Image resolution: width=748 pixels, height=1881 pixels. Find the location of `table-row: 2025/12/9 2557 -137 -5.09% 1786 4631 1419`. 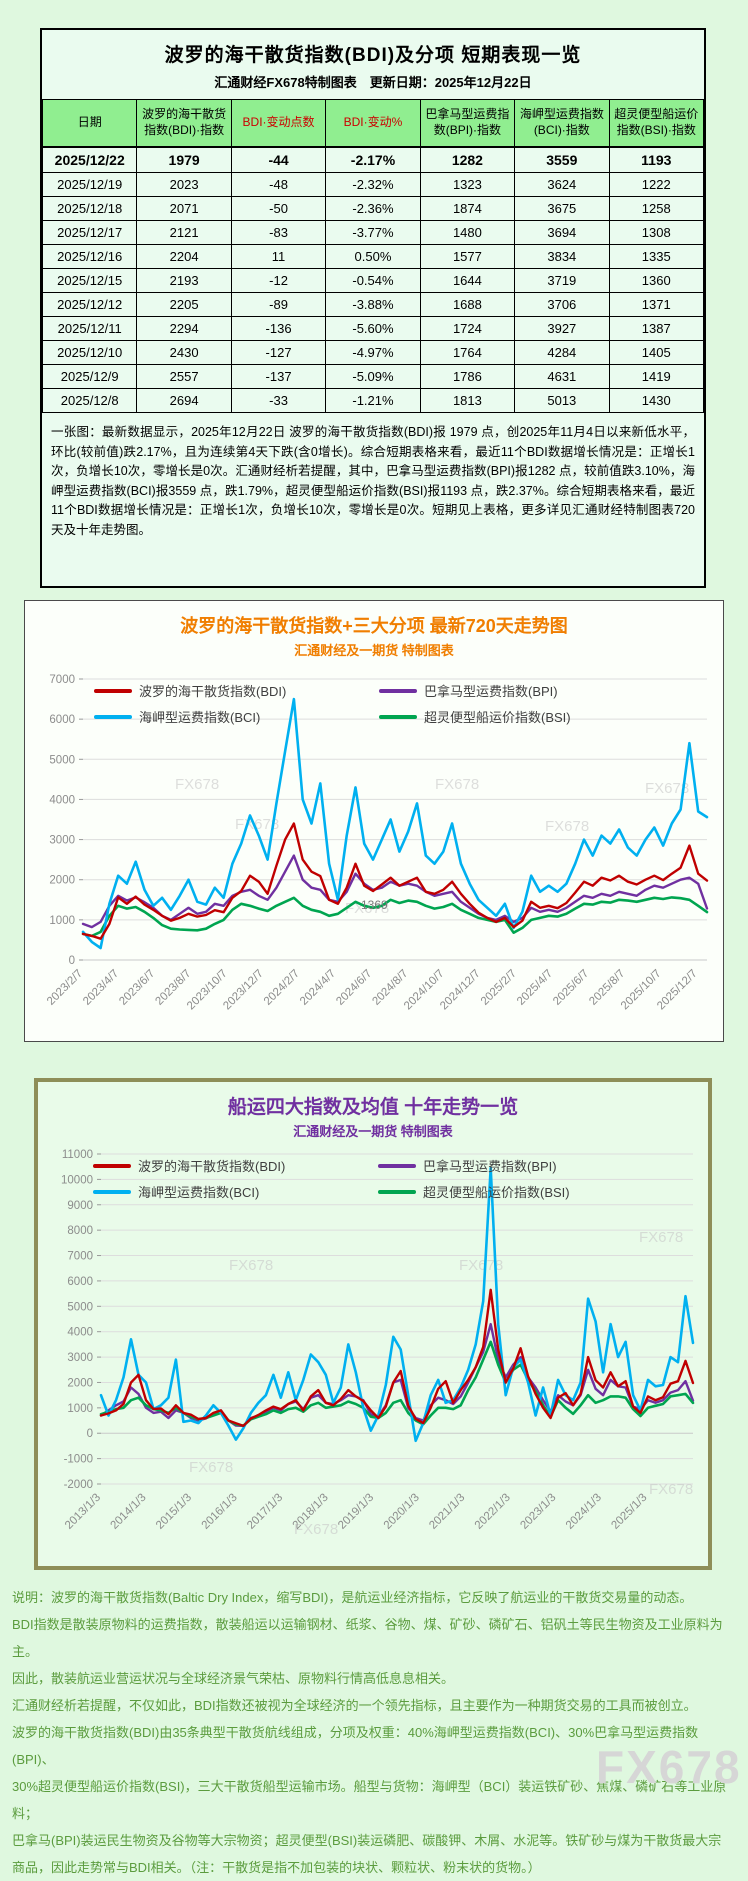

table-row: 2025/12/9 2557 -137 -5.09% 1786 4631 1419 is located at coordinates (373, 376).